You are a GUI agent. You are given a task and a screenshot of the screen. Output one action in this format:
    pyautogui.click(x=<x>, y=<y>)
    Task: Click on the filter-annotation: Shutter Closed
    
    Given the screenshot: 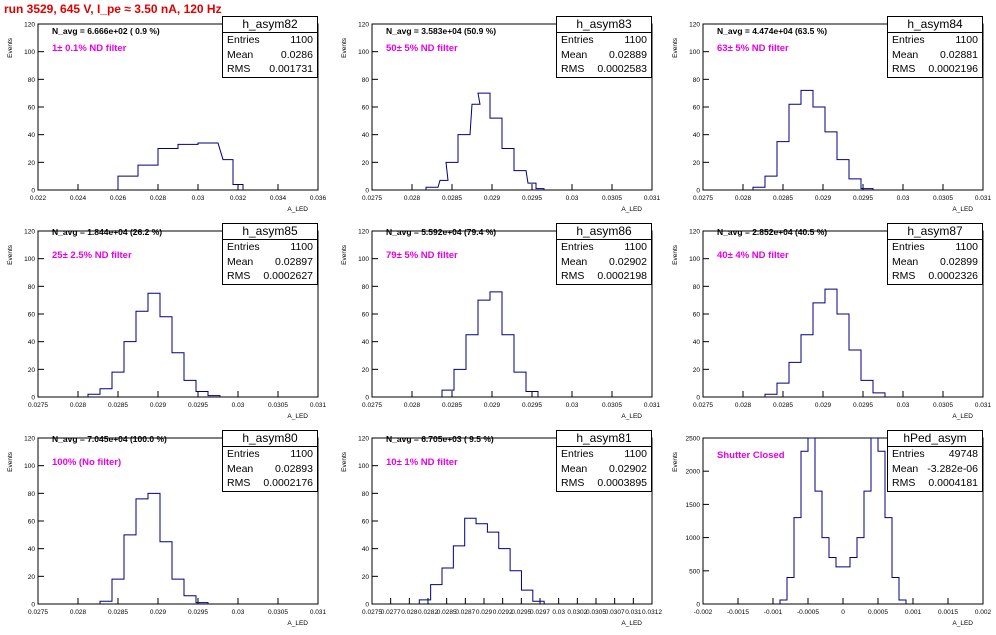 What is the action you would take?
    pyautogui.click(x=751, y=455)
    